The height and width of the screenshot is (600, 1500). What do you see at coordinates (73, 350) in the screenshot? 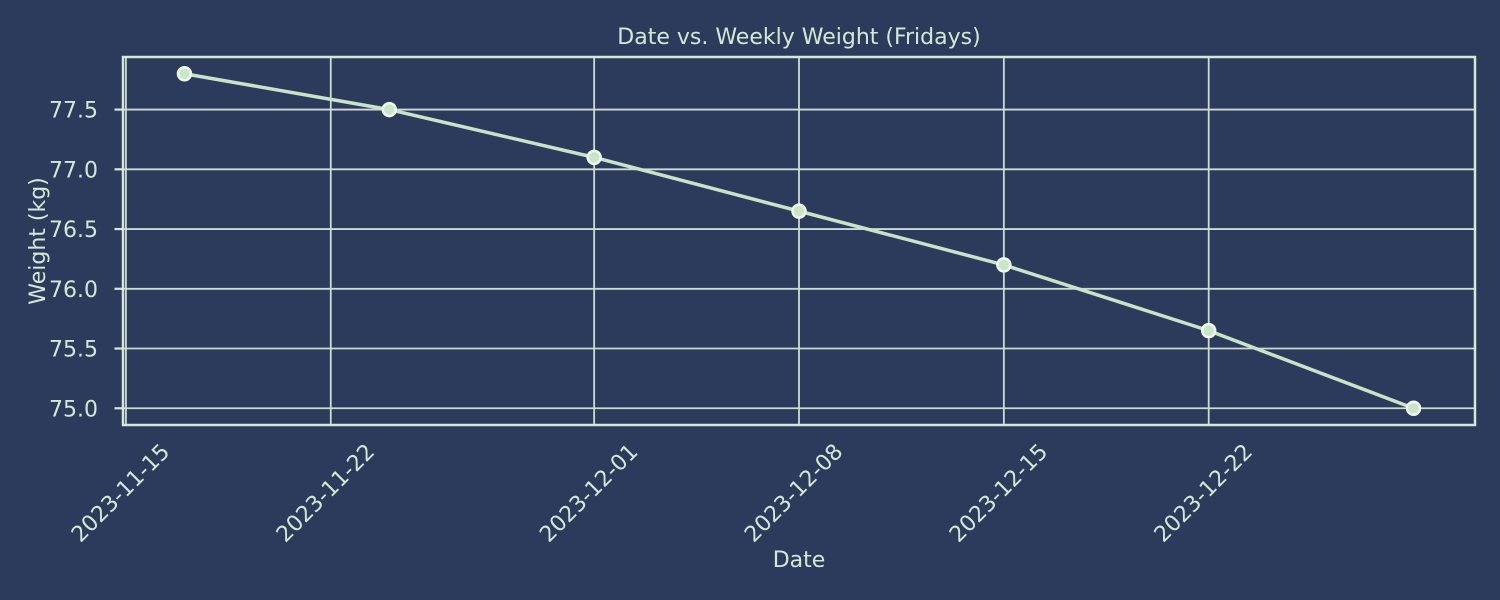
I see `y-tick-label: 75.5` at bounding box center [73, 350].